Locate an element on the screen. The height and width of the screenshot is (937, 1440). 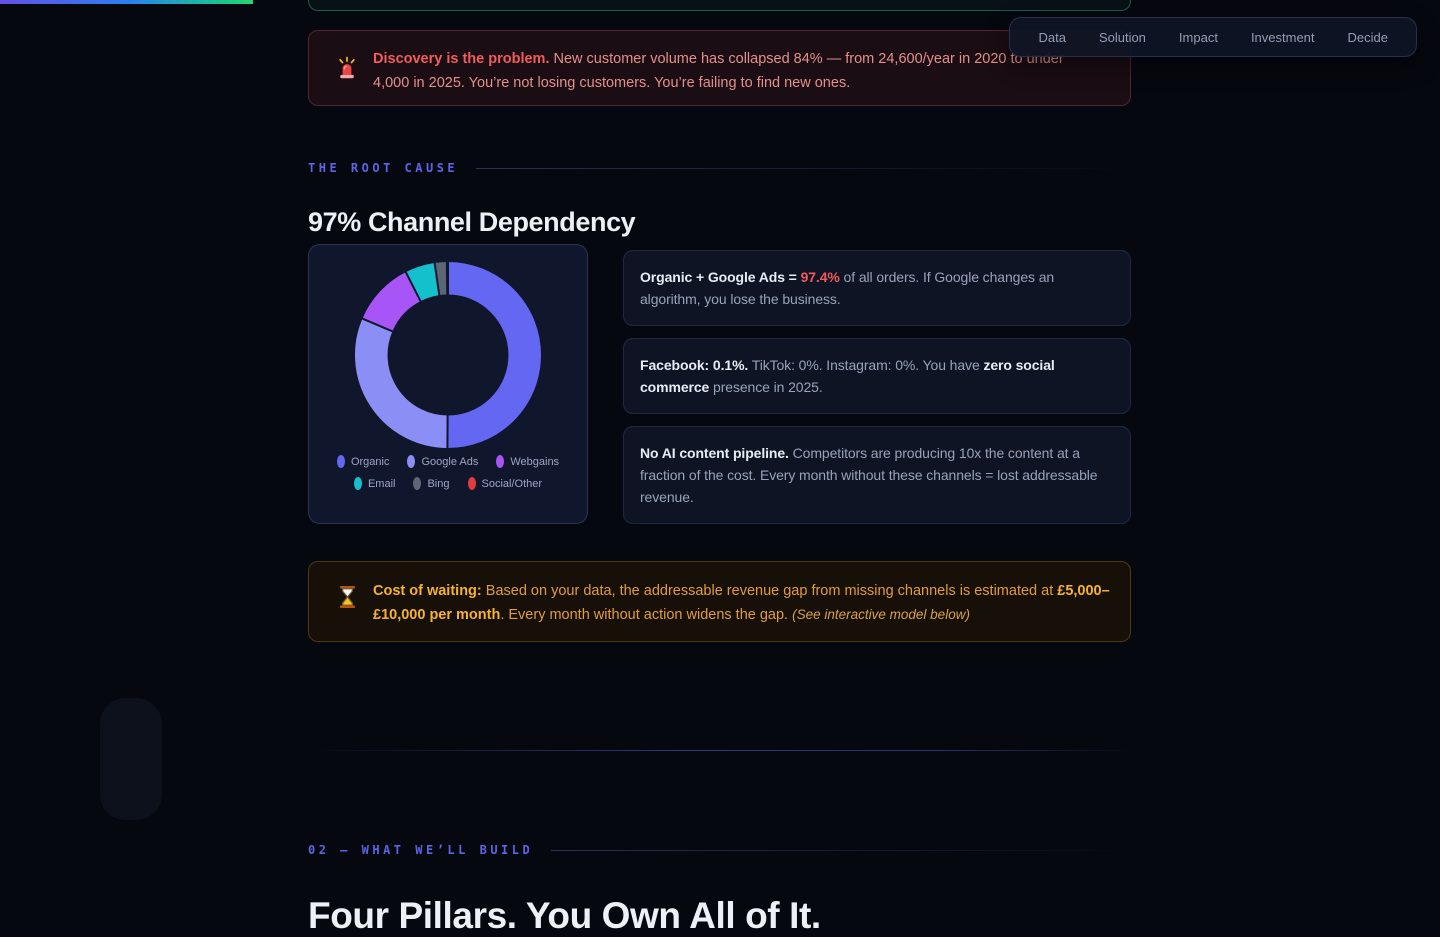
section-build-title: Four Pillars. You Own All of It. is located at coordinates (564, 916).